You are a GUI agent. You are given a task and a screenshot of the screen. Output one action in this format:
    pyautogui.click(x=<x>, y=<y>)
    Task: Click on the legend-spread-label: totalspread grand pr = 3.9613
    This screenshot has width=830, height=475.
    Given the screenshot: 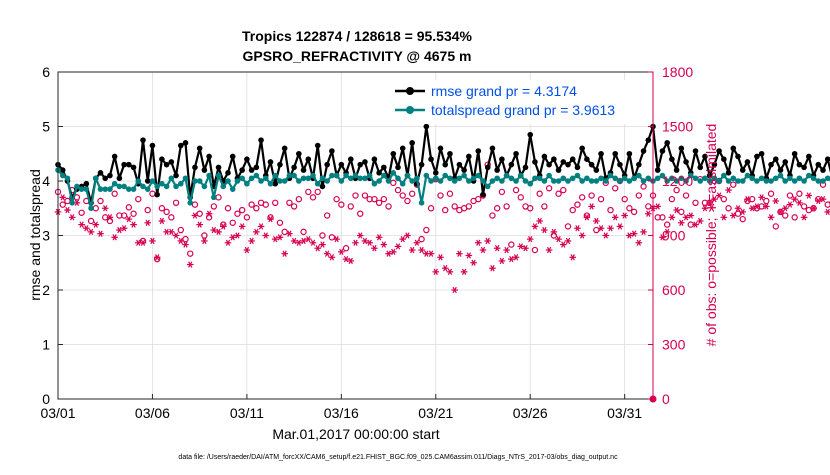 What is the action you would take?
    pyautogui.click(x=523, y=110)
    